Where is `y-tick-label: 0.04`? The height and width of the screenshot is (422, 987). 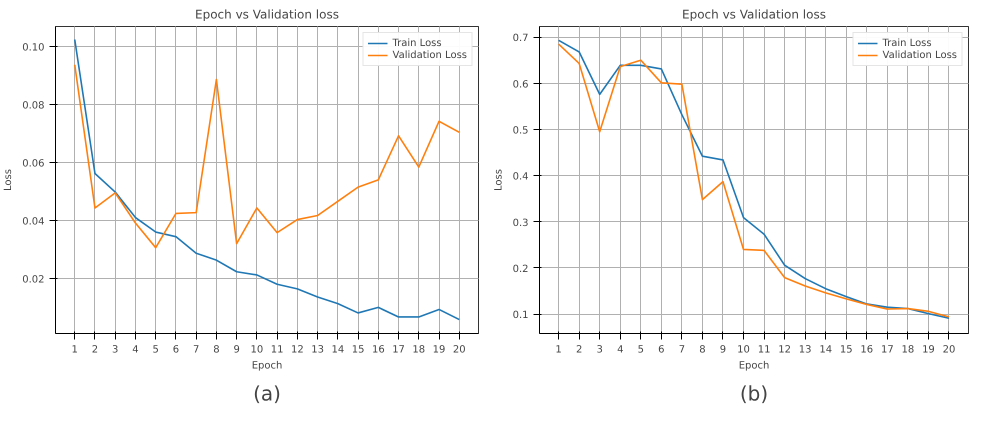
y-tick-label: 0.04 is located at coordinates (33, 222).